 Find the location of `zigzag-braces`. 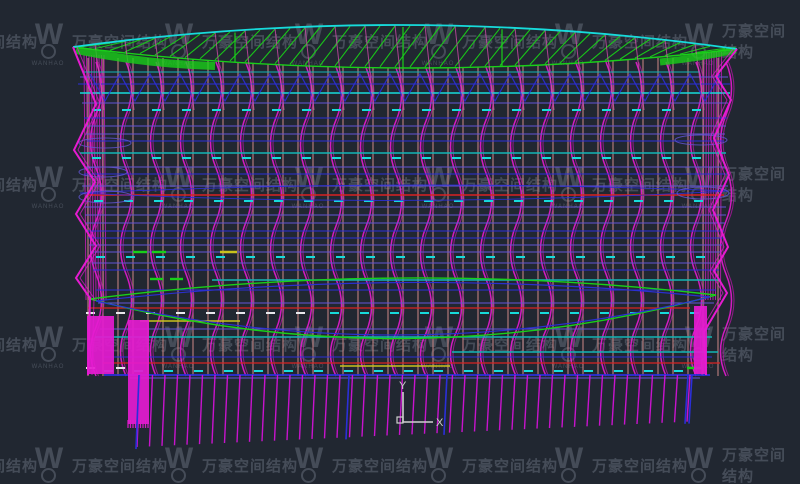

zigzag-braces is located at coordinates (405, 87).